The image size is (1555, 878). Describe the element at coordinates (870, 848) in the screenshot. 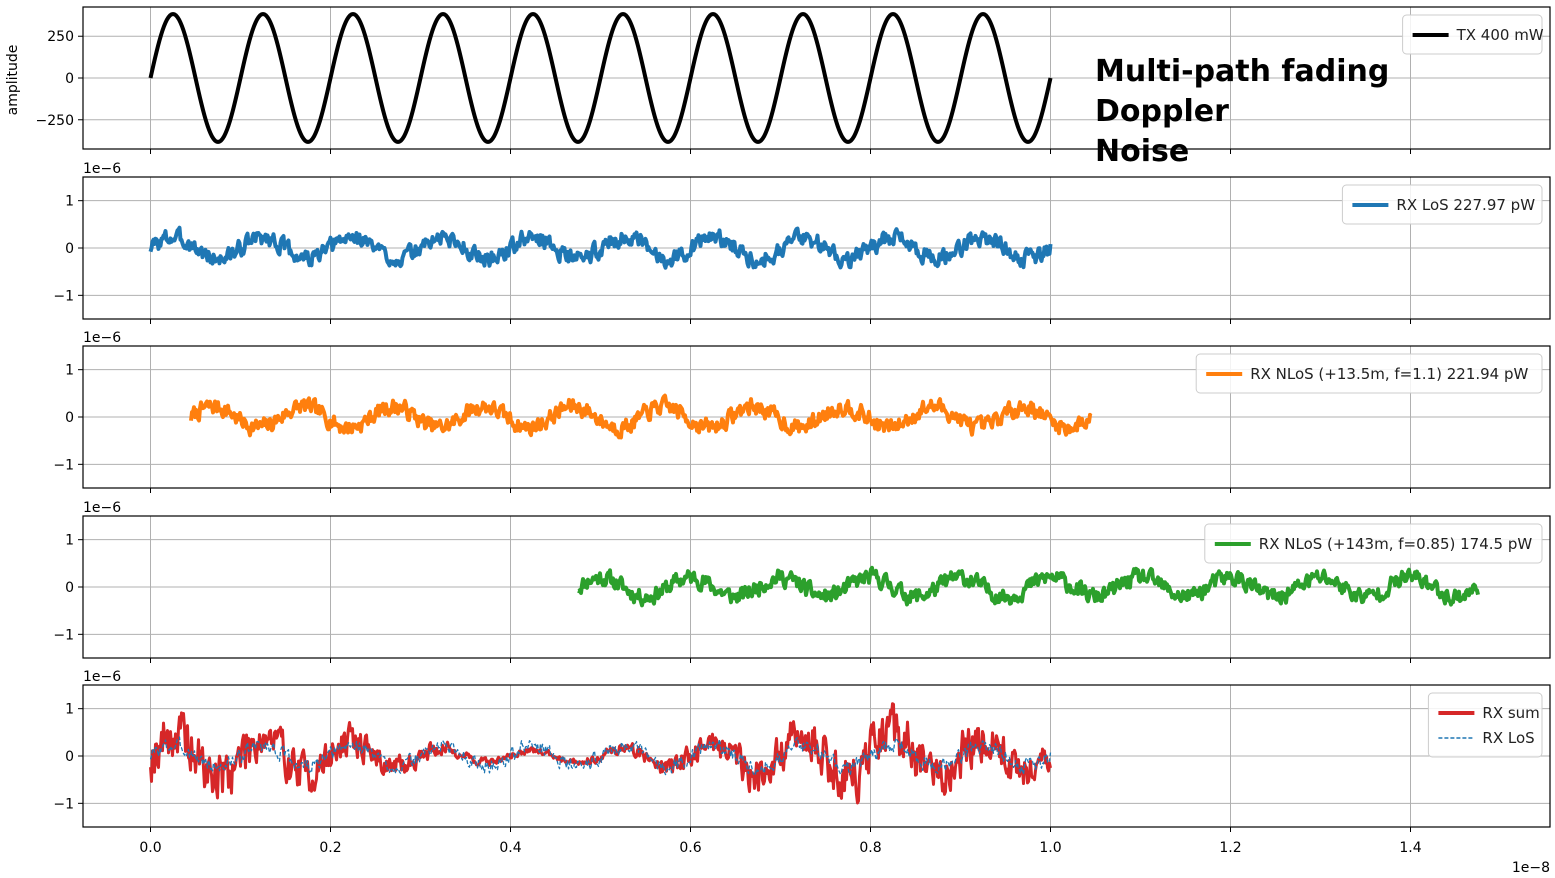

I see `x-tick-label: 0.8` at that location.